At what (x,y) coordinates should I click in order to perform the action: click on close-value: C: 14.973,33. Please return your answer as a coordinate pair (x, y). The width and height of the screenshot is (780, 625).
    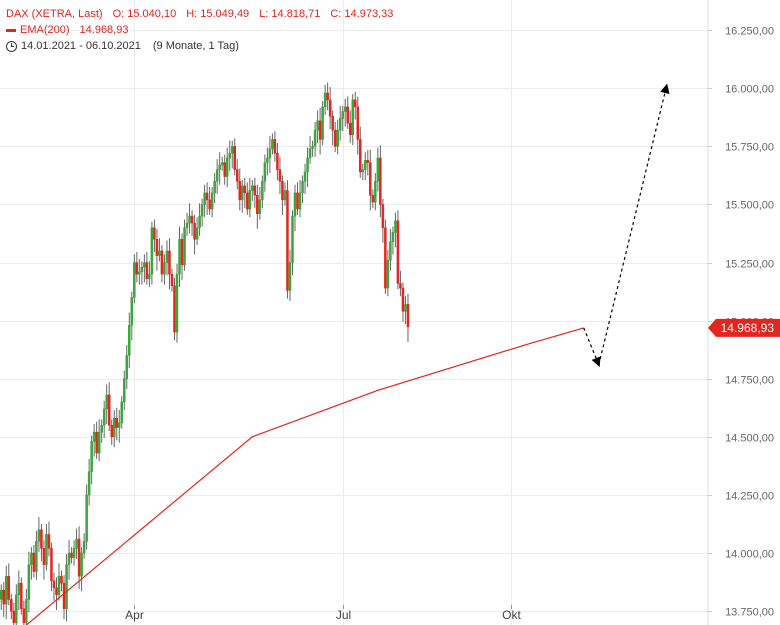
    Looking at the image, I should click on (362, 14).